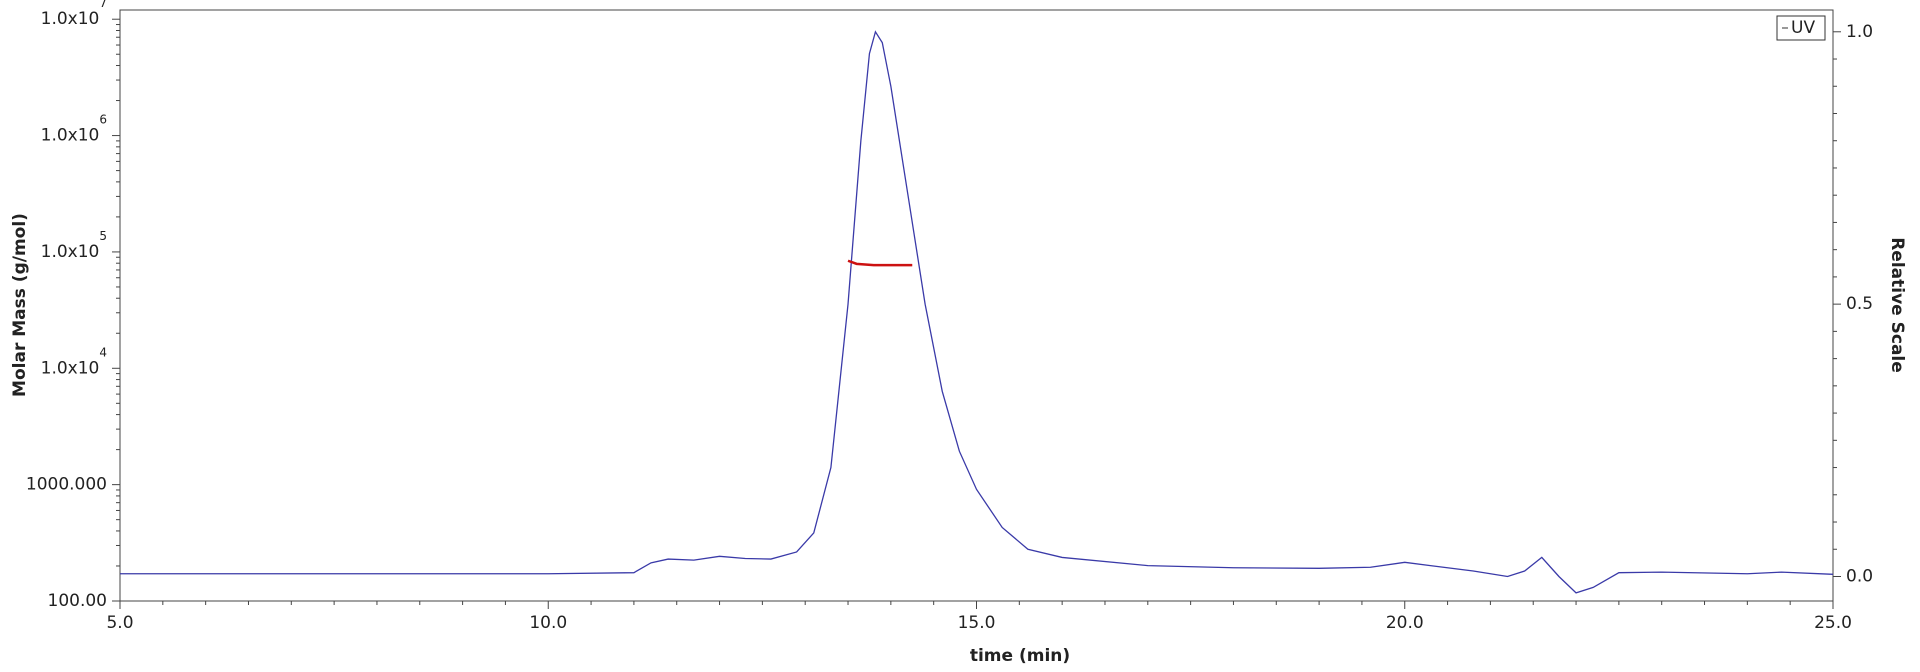  Describe the element at coordinates (1859, 576) in the screenshot. I see `y2-tick-label: 0.0` at that location.